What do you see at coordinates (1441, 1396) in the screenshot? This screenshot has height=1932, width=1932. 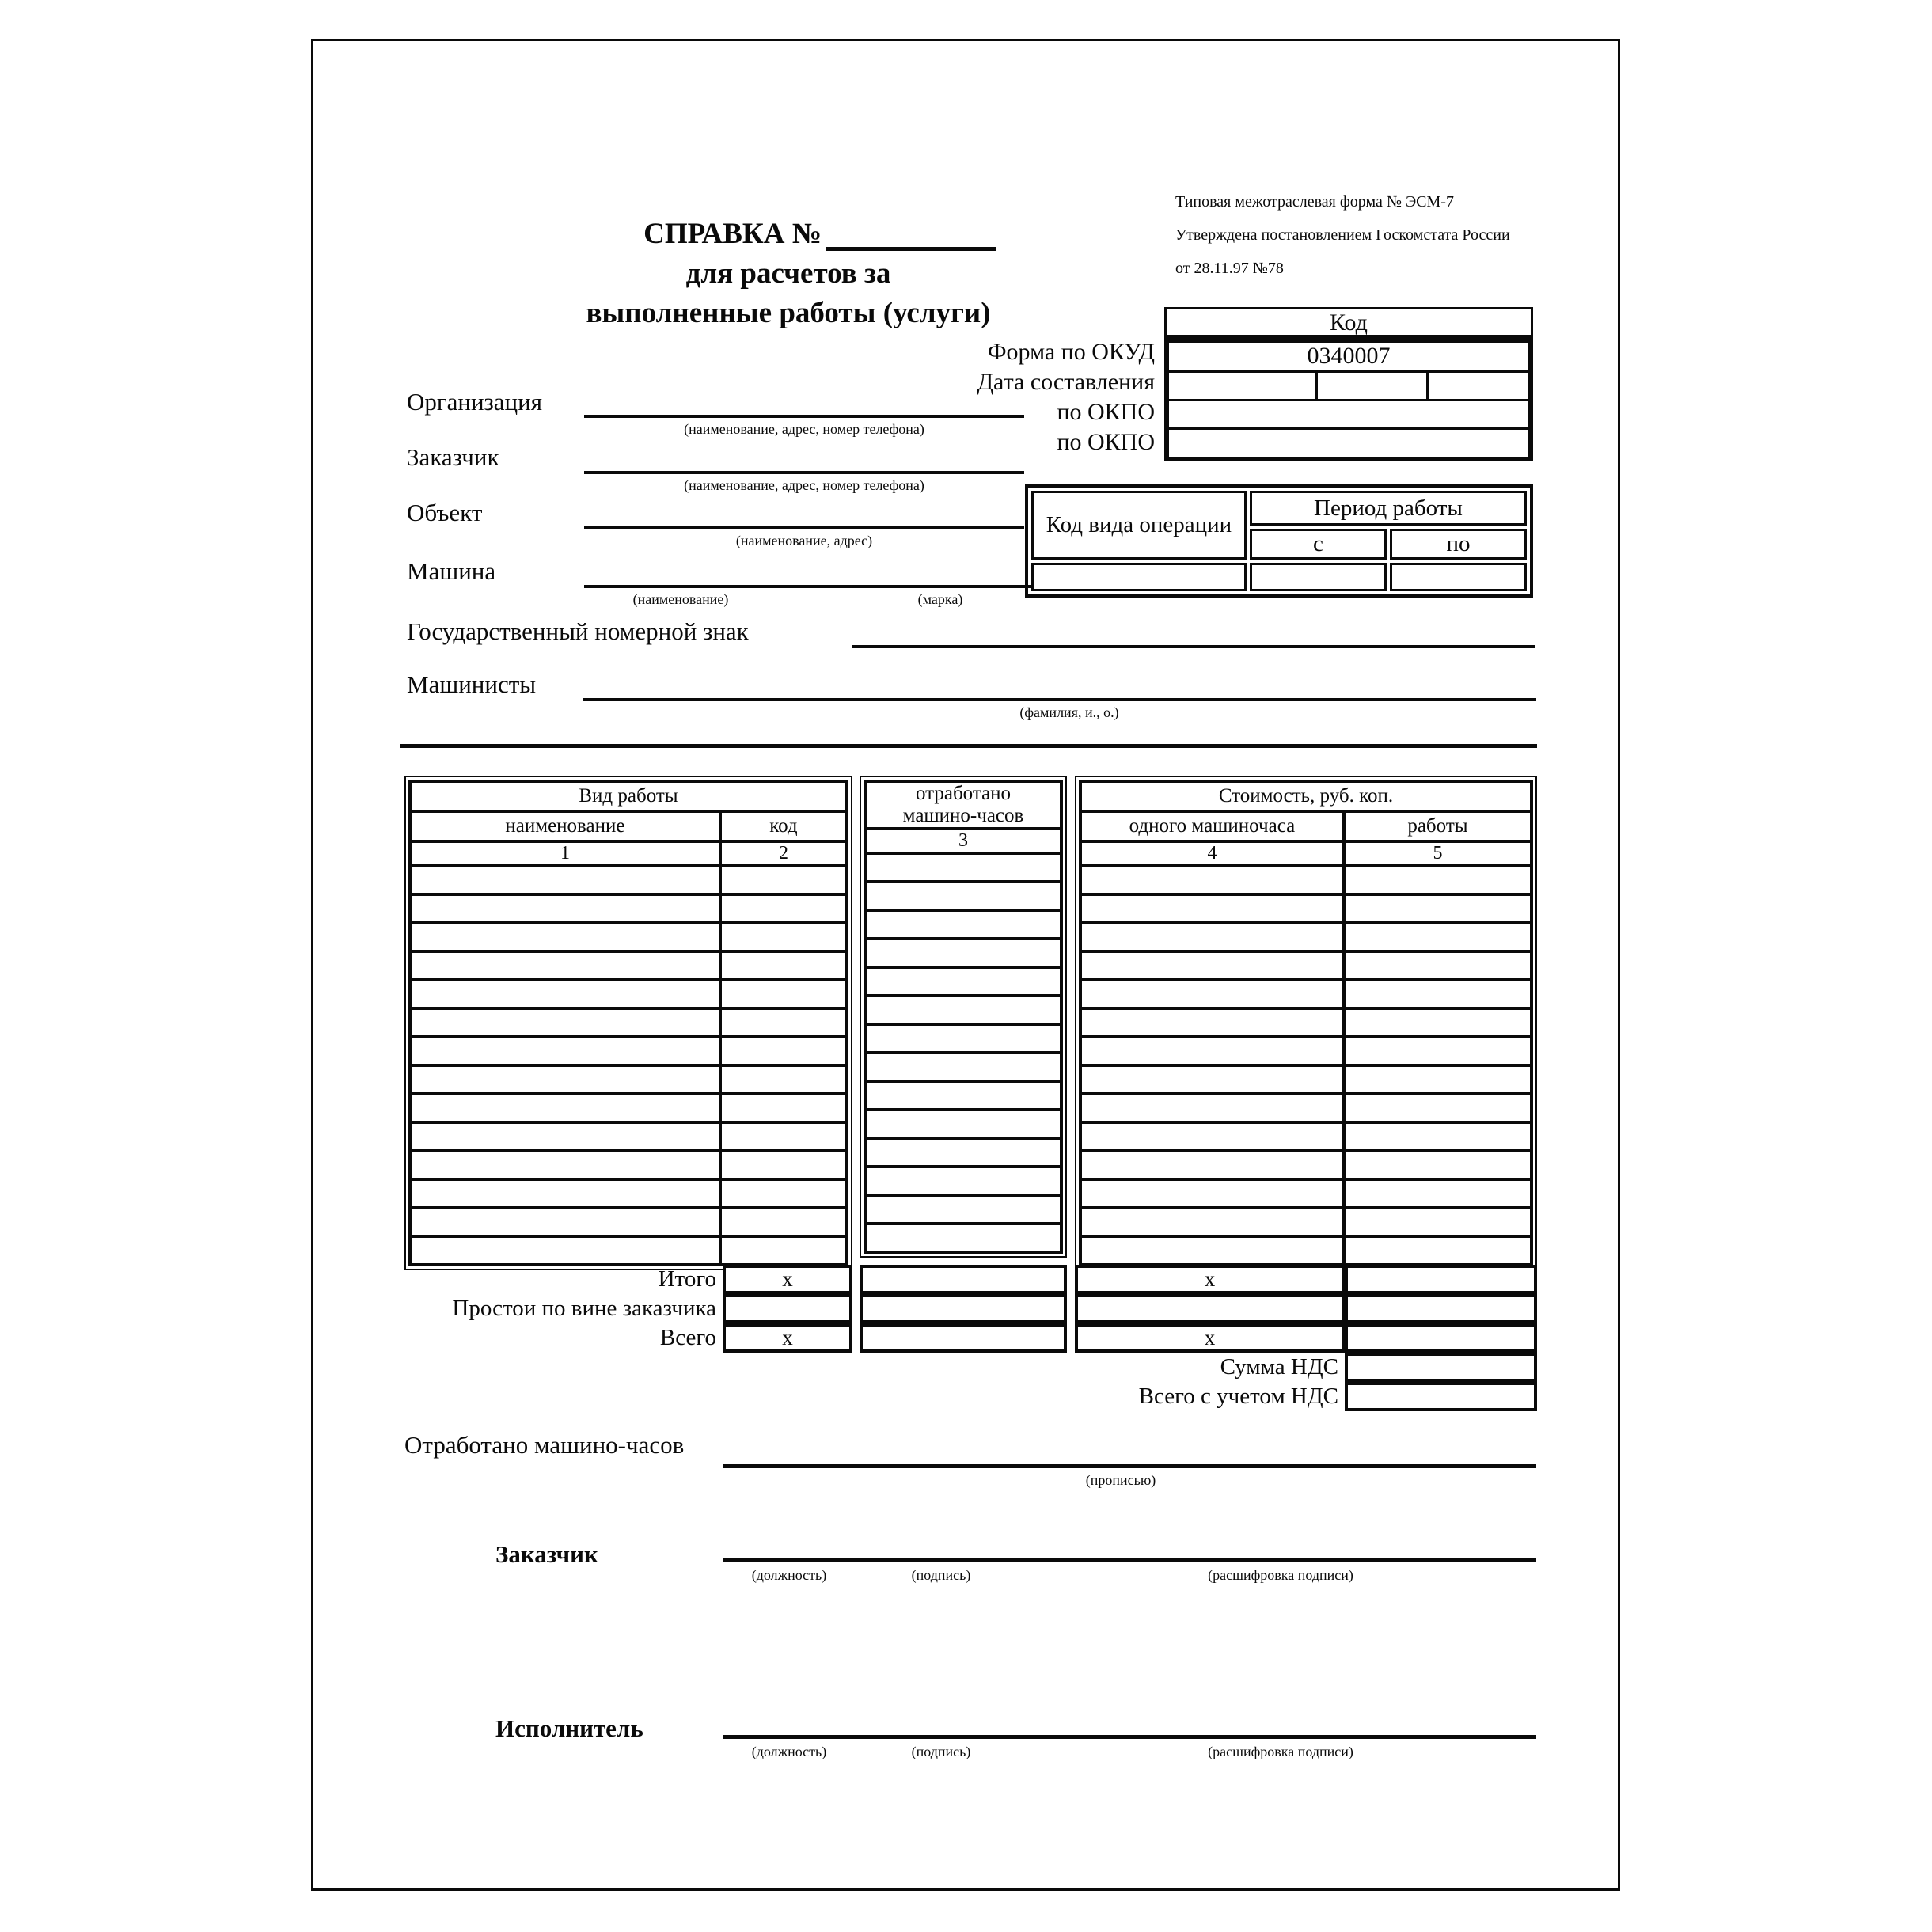 I see `total-with-nds-cell` at bounding box center [1441, 1396].